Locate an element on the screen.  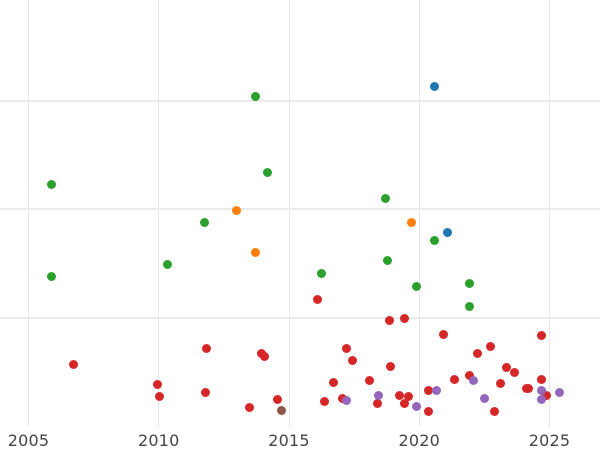
x-tick-label-2010: 2010 is located at coordinates (159, 440).